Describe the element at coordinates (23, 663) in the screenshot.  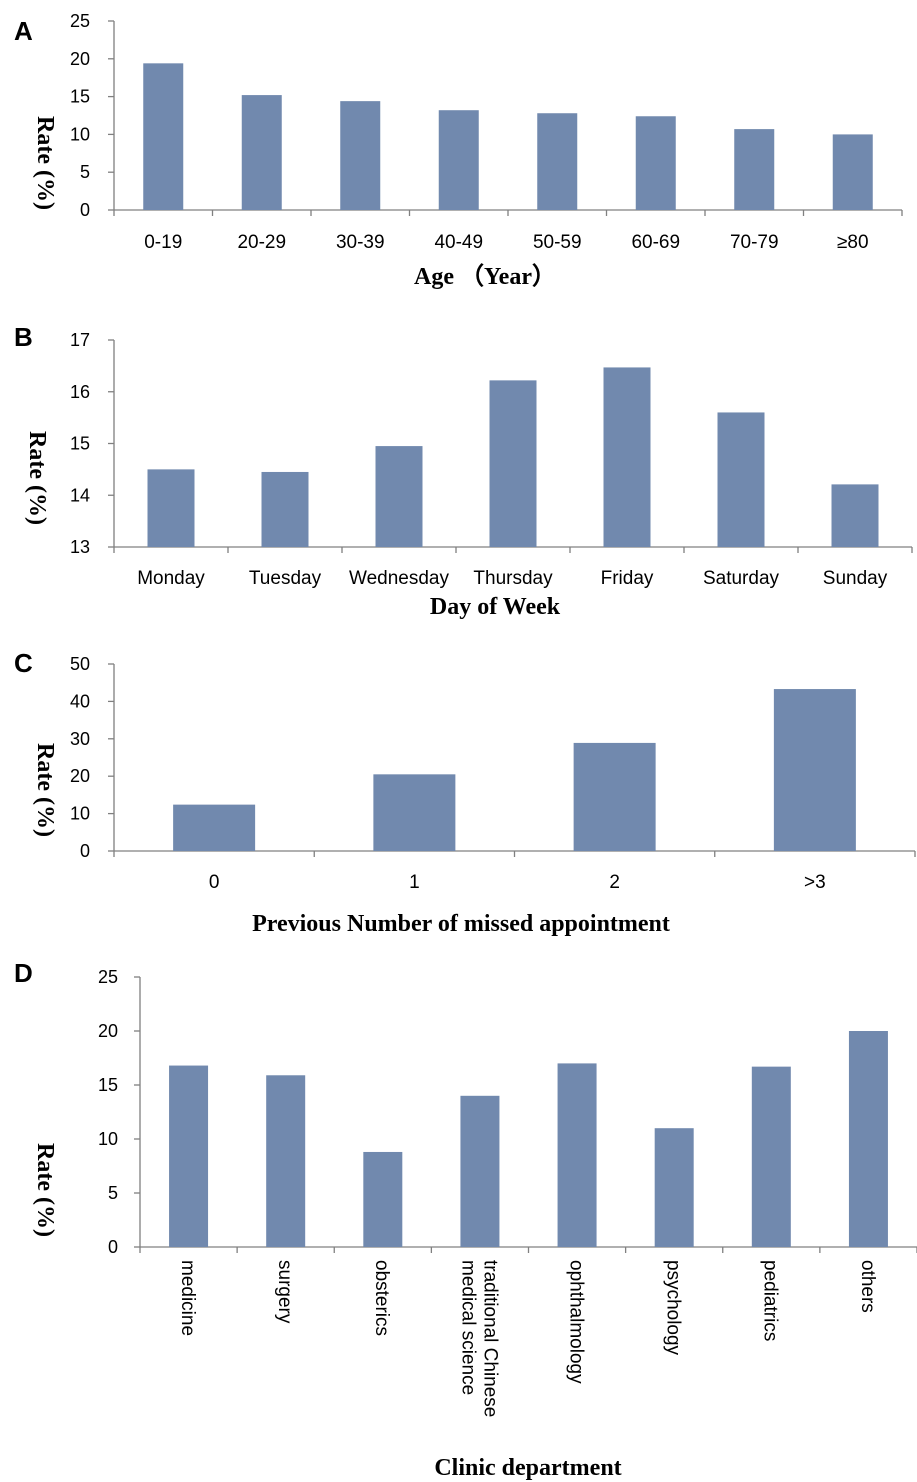
I see `panel-letter: C` at that location.